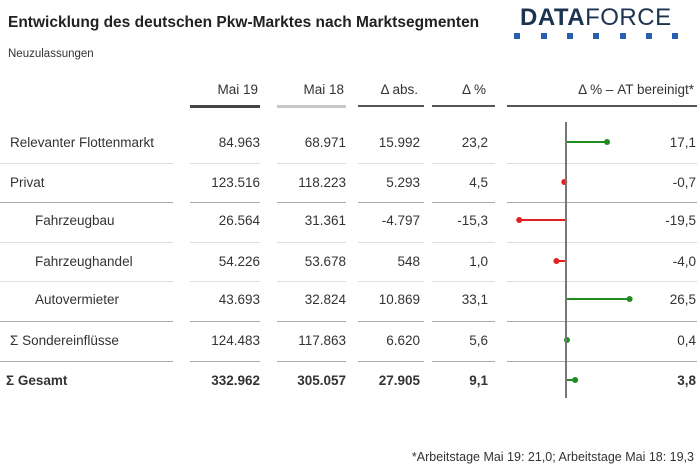 This screenshot has width=700, height=475. I want to click on column-header: Δ % – AT bereinigt*, so click(636, 89).